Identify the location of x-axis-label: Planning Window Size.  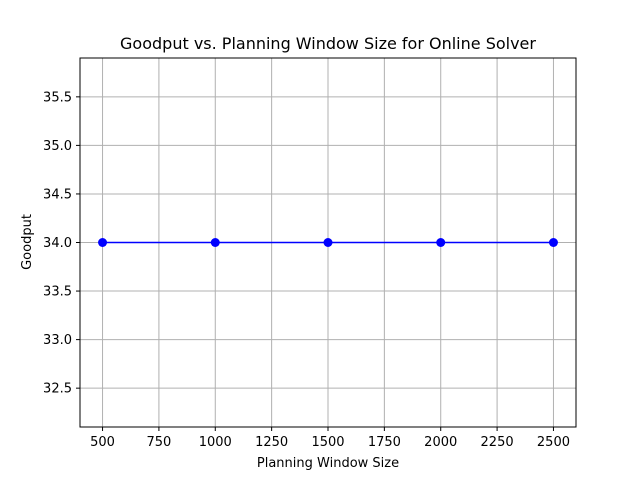
(328, 463).